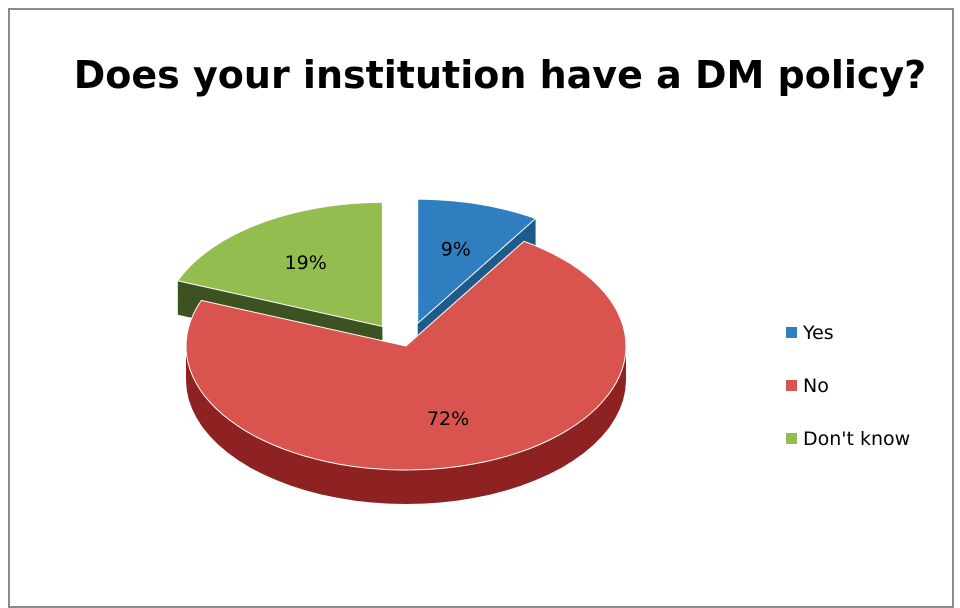 The width and height of the screenshot is (960, 608). Describe the element at coordinates (448, 419) in the screenshot. I see `data-label-no: 72%` at that location.